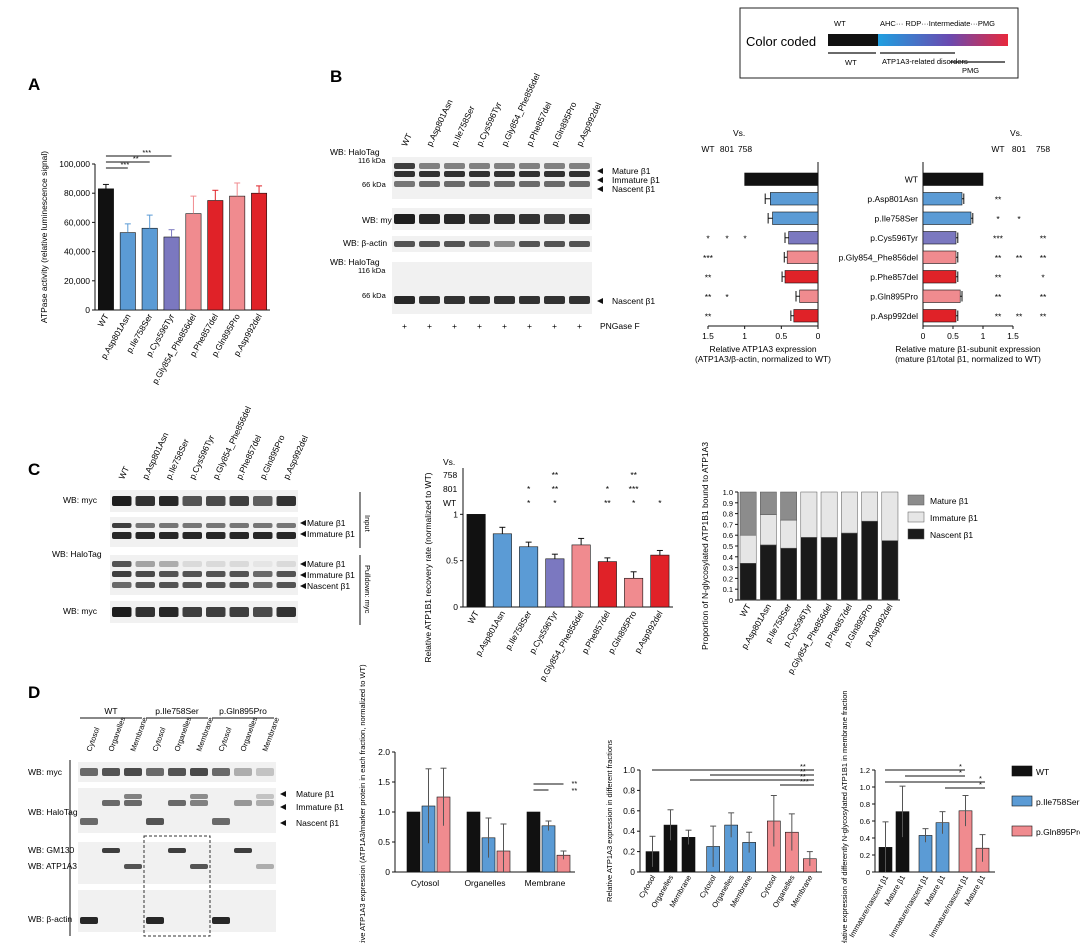  Describe the element at coordinates (89, 920) in the screenshot. I see `blot-d-actin-band` at that location.